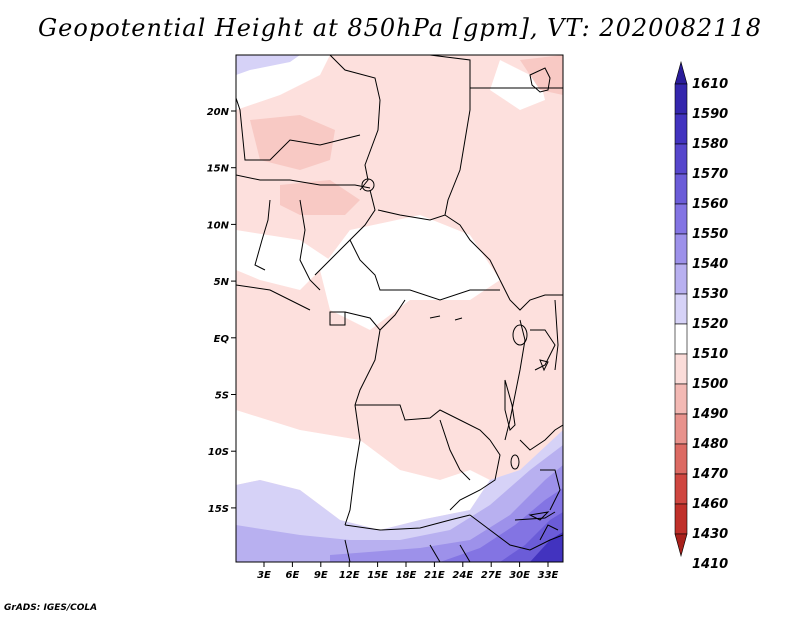 The height and width of the screenshot is (618, 800). I want to click on longitude-axis: 3E 6E 9E 12E 15E 18E 21E 24E 27E 30E 33E, so click(408, 571).